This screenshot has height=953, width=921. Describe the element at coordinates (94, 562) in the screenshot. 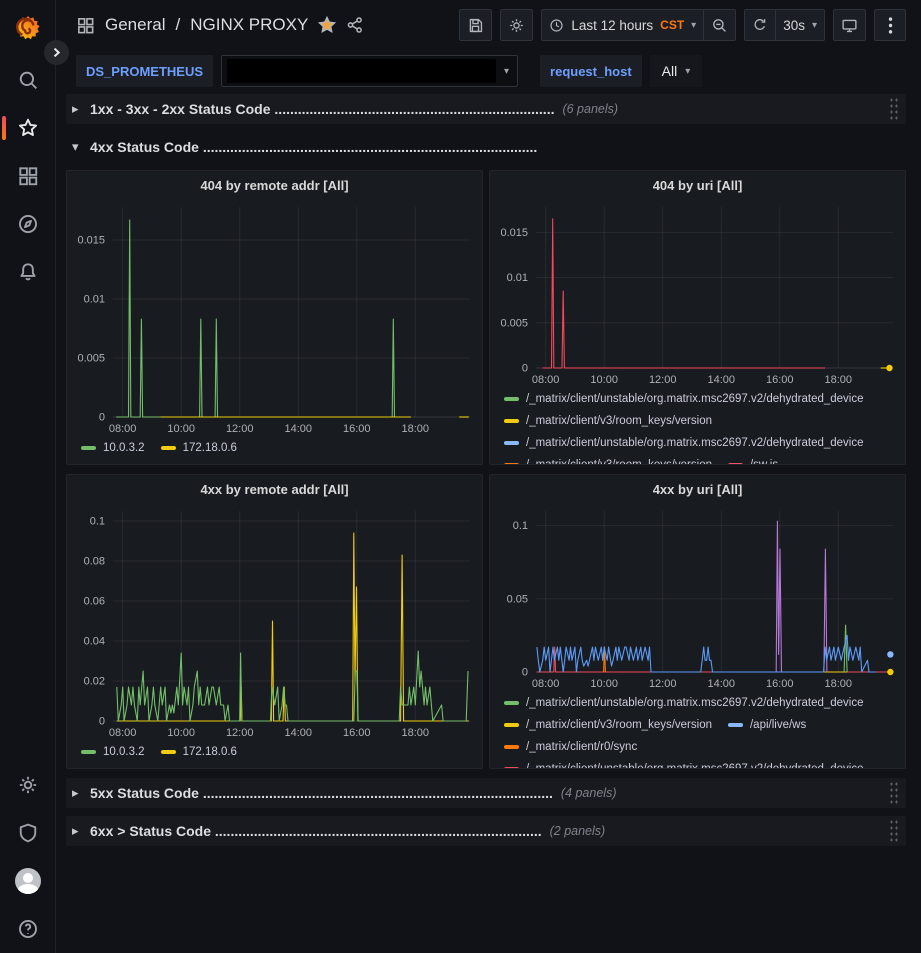

I see `svg-text: 0.08` at that location.